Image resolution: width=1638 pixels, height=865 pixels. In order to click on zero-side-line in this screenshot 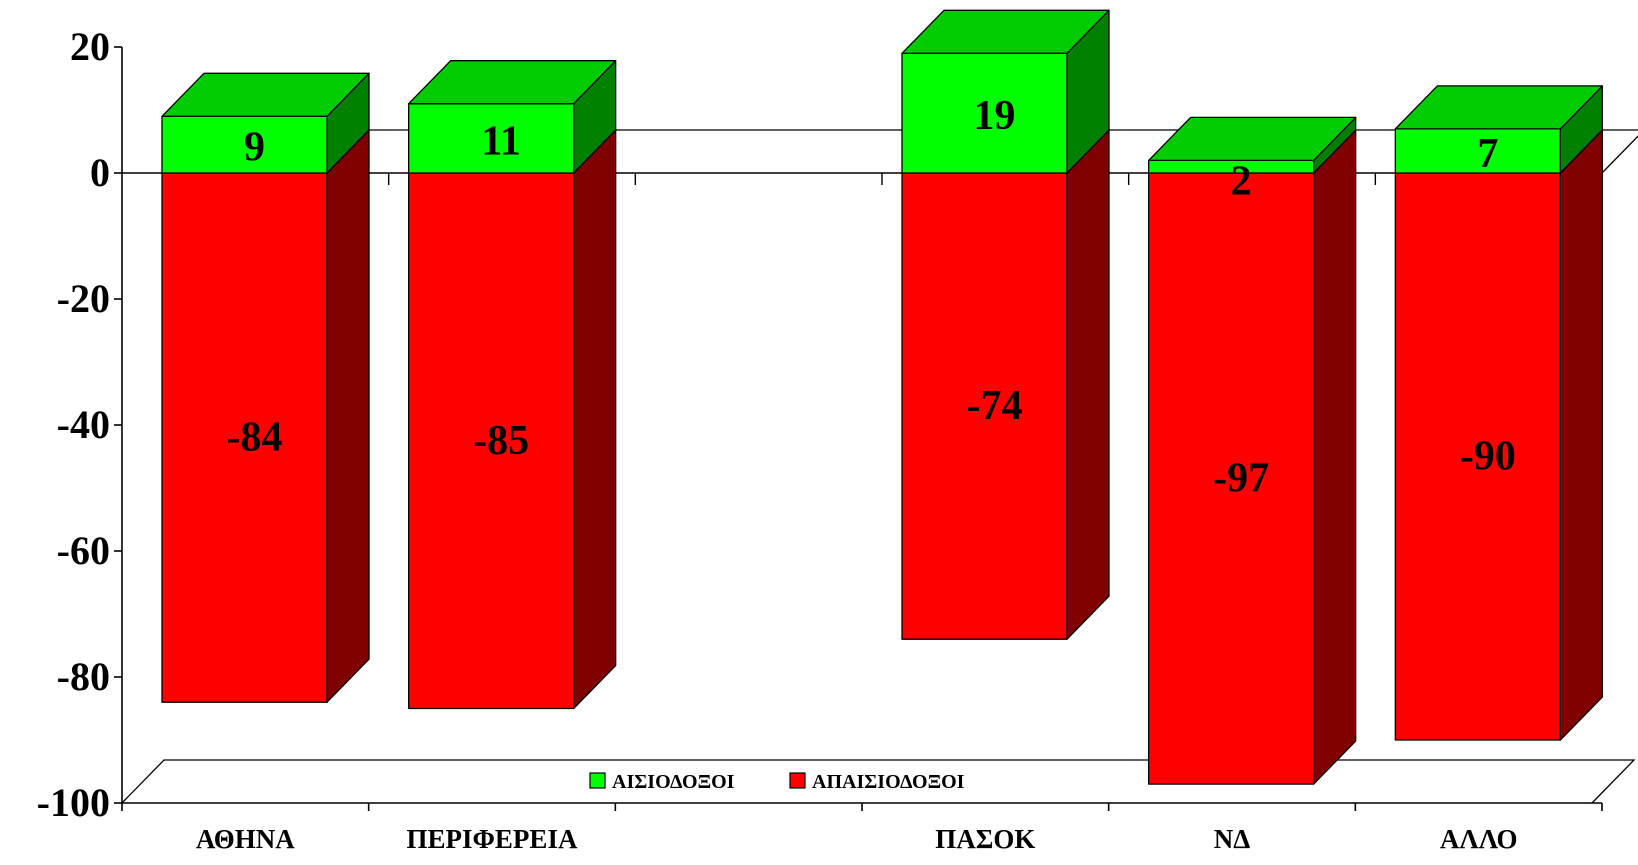, I will do `click(1619, 154)`.